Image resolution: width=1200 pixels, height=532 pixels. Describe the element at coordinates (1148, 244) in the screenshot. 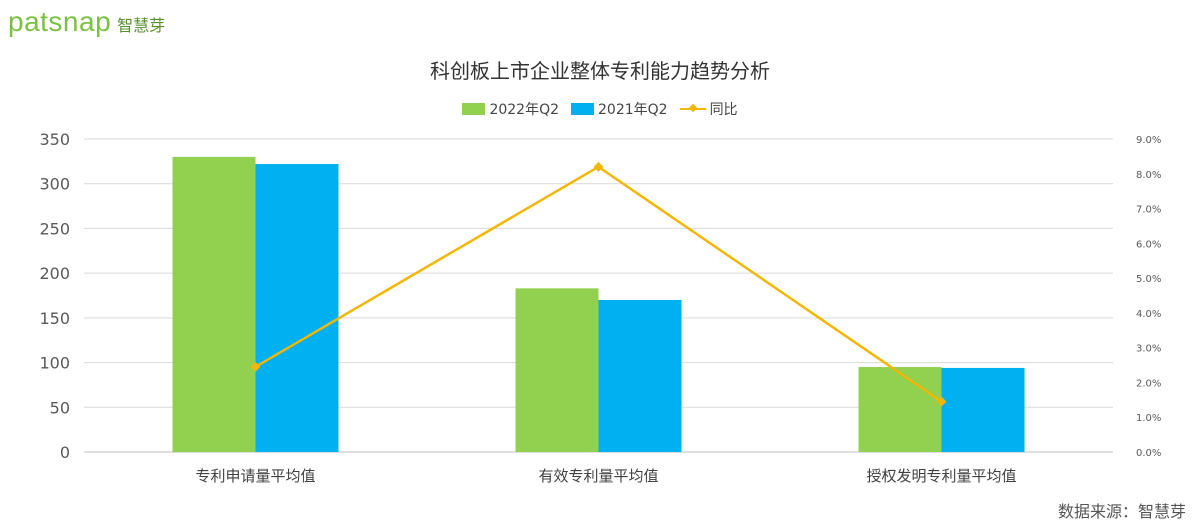

I see `y-right-tick-label: 6.0%` at that location.